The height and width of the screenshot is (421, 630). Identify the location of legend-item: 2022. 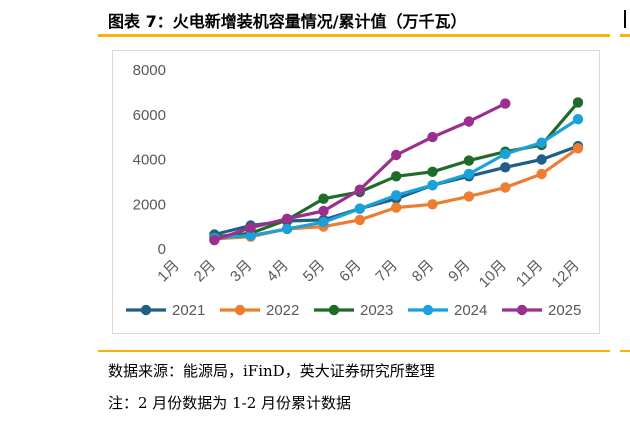
(259, 310).